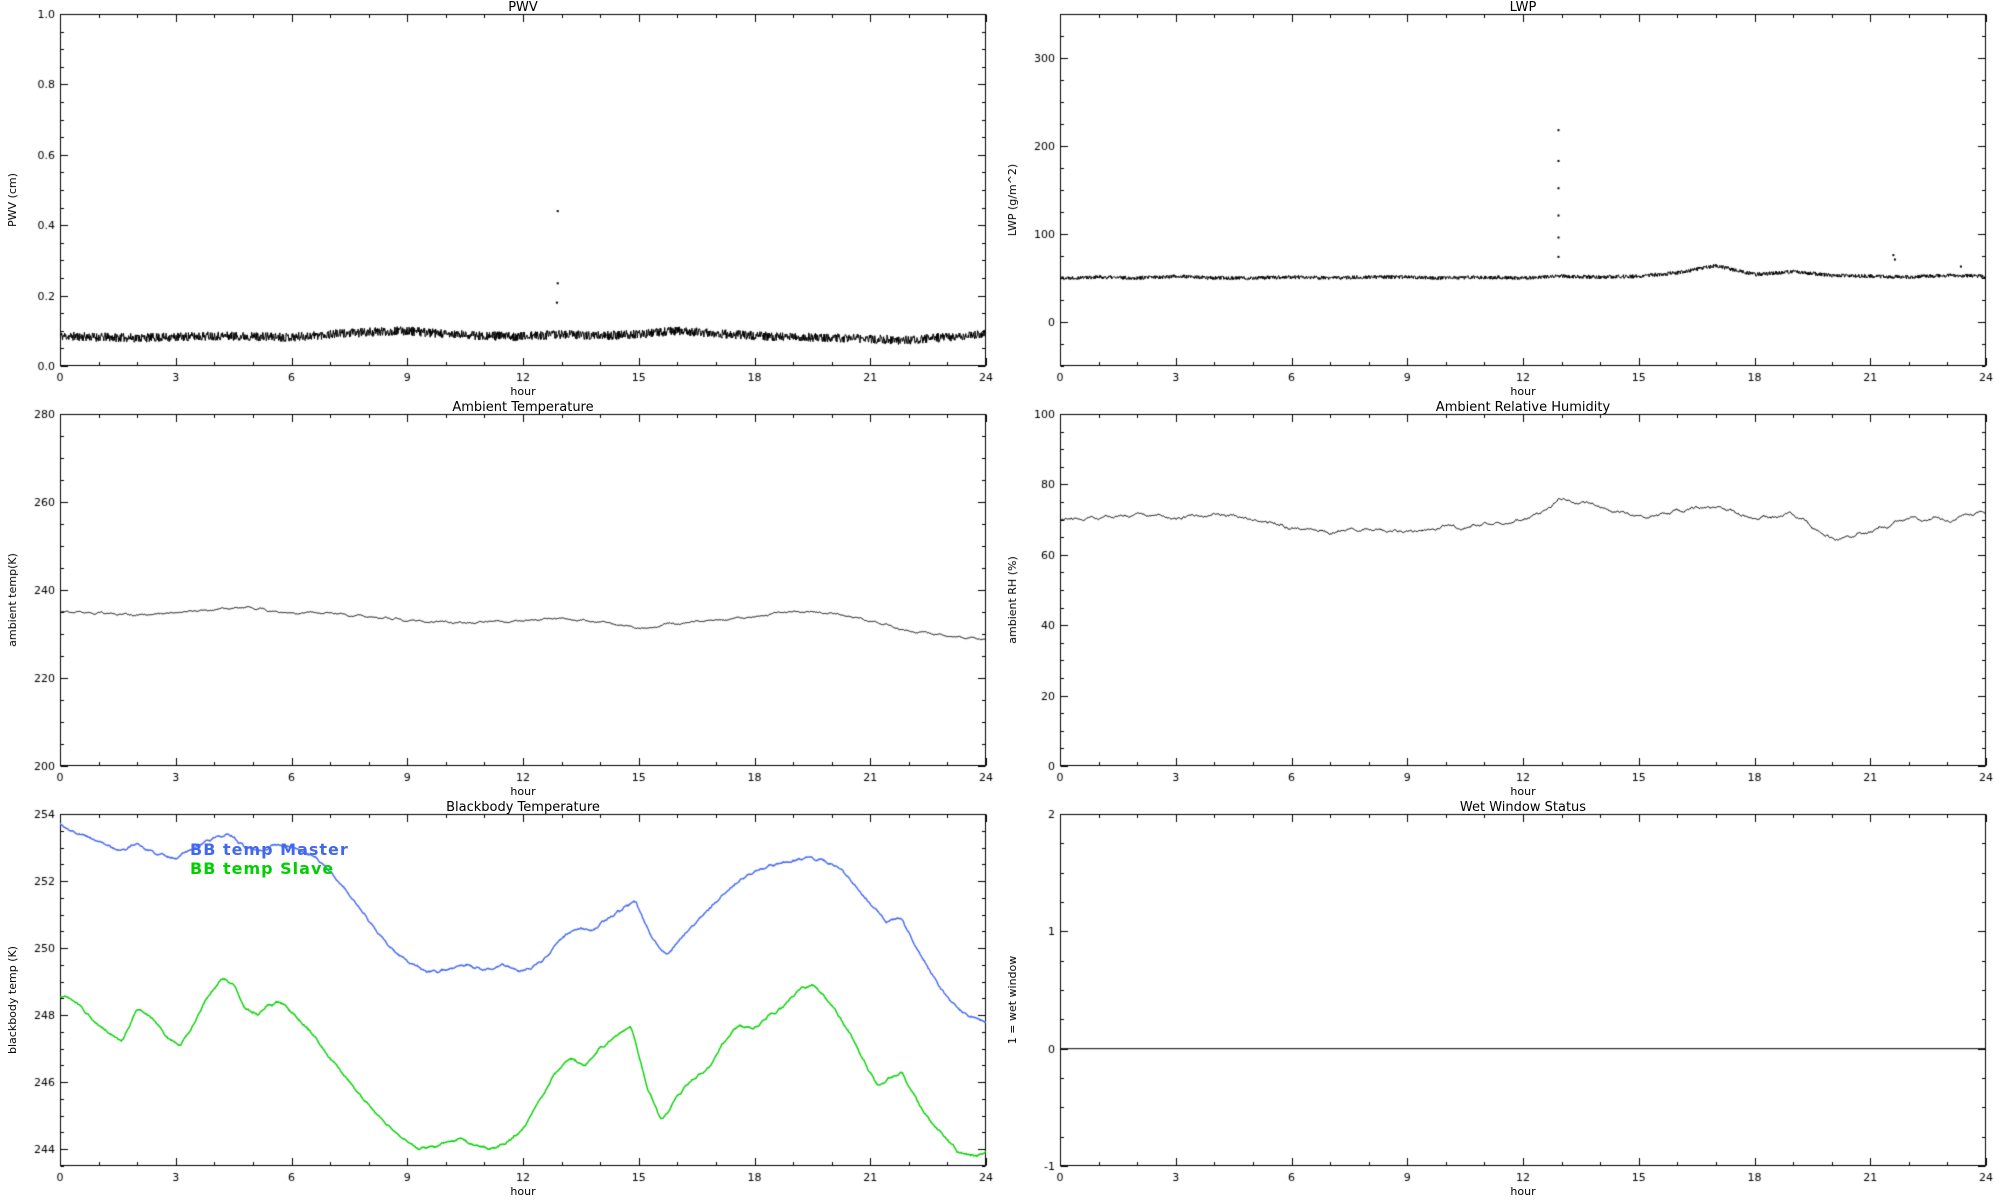 Image resolution: width=2000 pixels, height=1200 pixels. I want to click on wet-window-status-title: Wet Window Status, so click(1523, 807).